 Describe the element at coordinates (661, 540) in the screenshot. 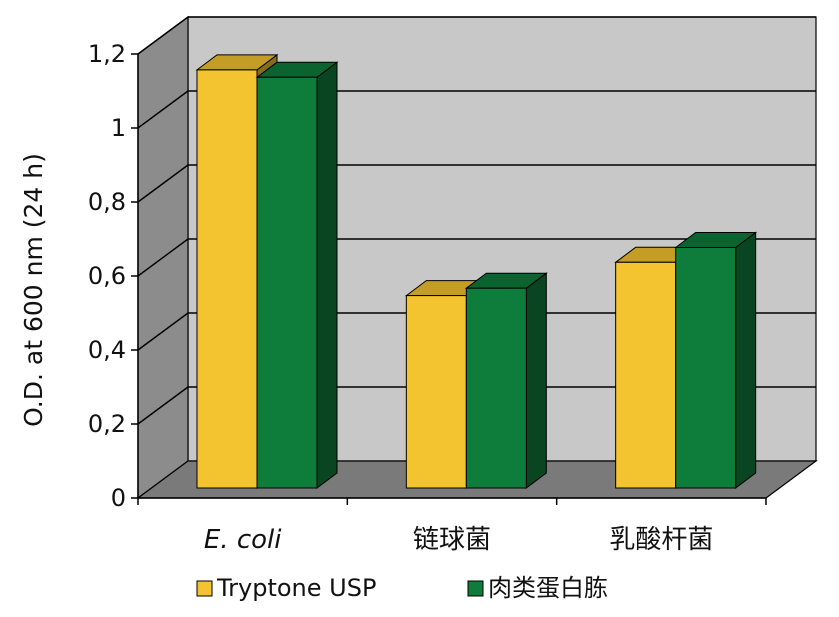

I see `x-tick-label: 乳酸杆菌` at that location.